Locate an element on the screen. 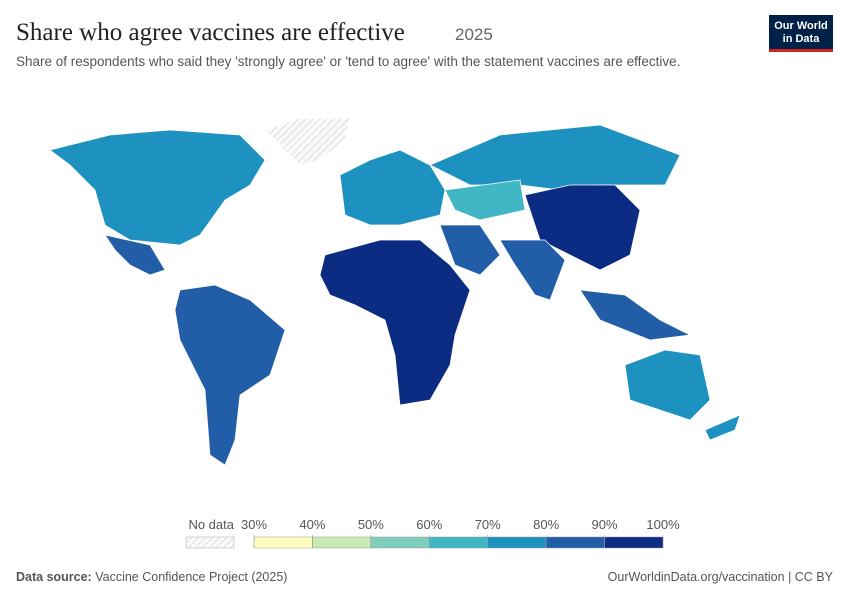 Image resolution: width=850 pixels, height=600 pixels. legend-tick-label: 70% is located at coordinates (488, 524).